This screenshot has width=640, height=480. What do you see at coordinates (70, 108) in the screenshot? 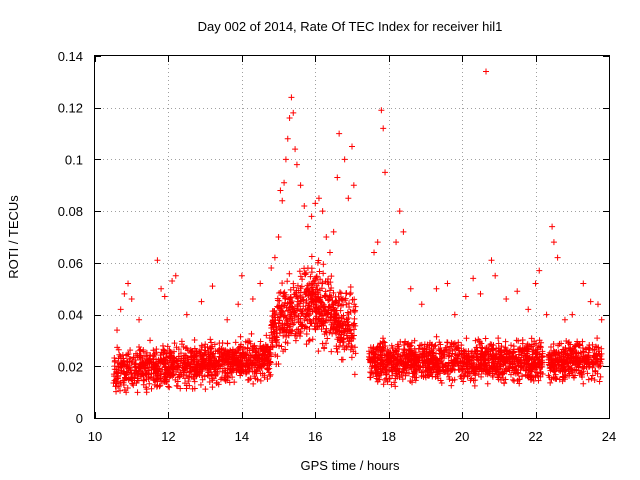
I see `y-tick-label: 0.12` at bounding box center [70, 108].